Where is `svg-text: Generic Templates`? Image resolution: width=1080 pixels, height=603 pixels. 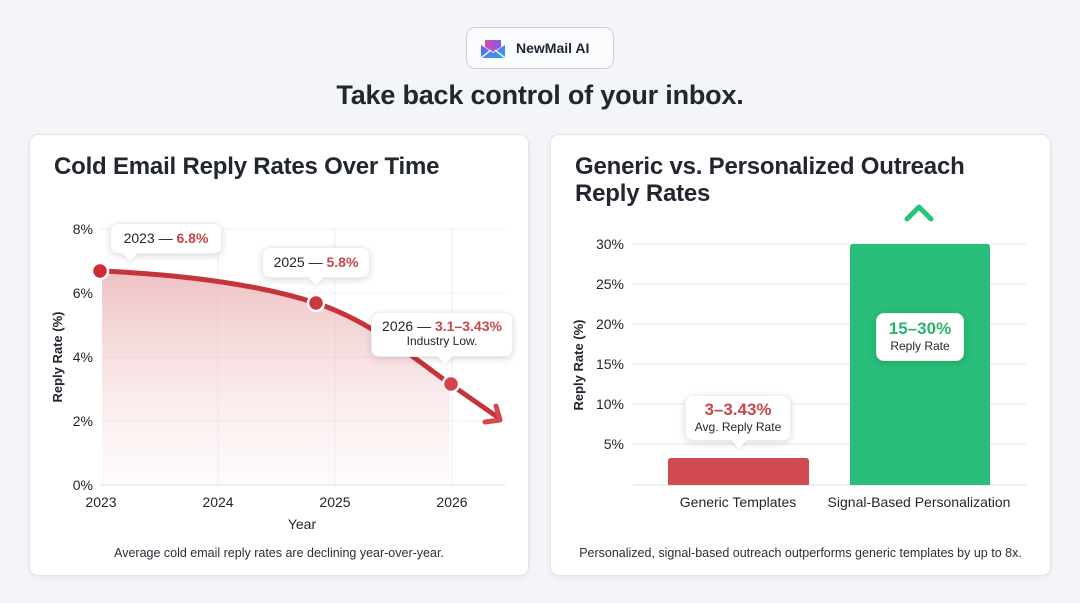 svg-text: Generic Templates is located at coordinates (738, 502).